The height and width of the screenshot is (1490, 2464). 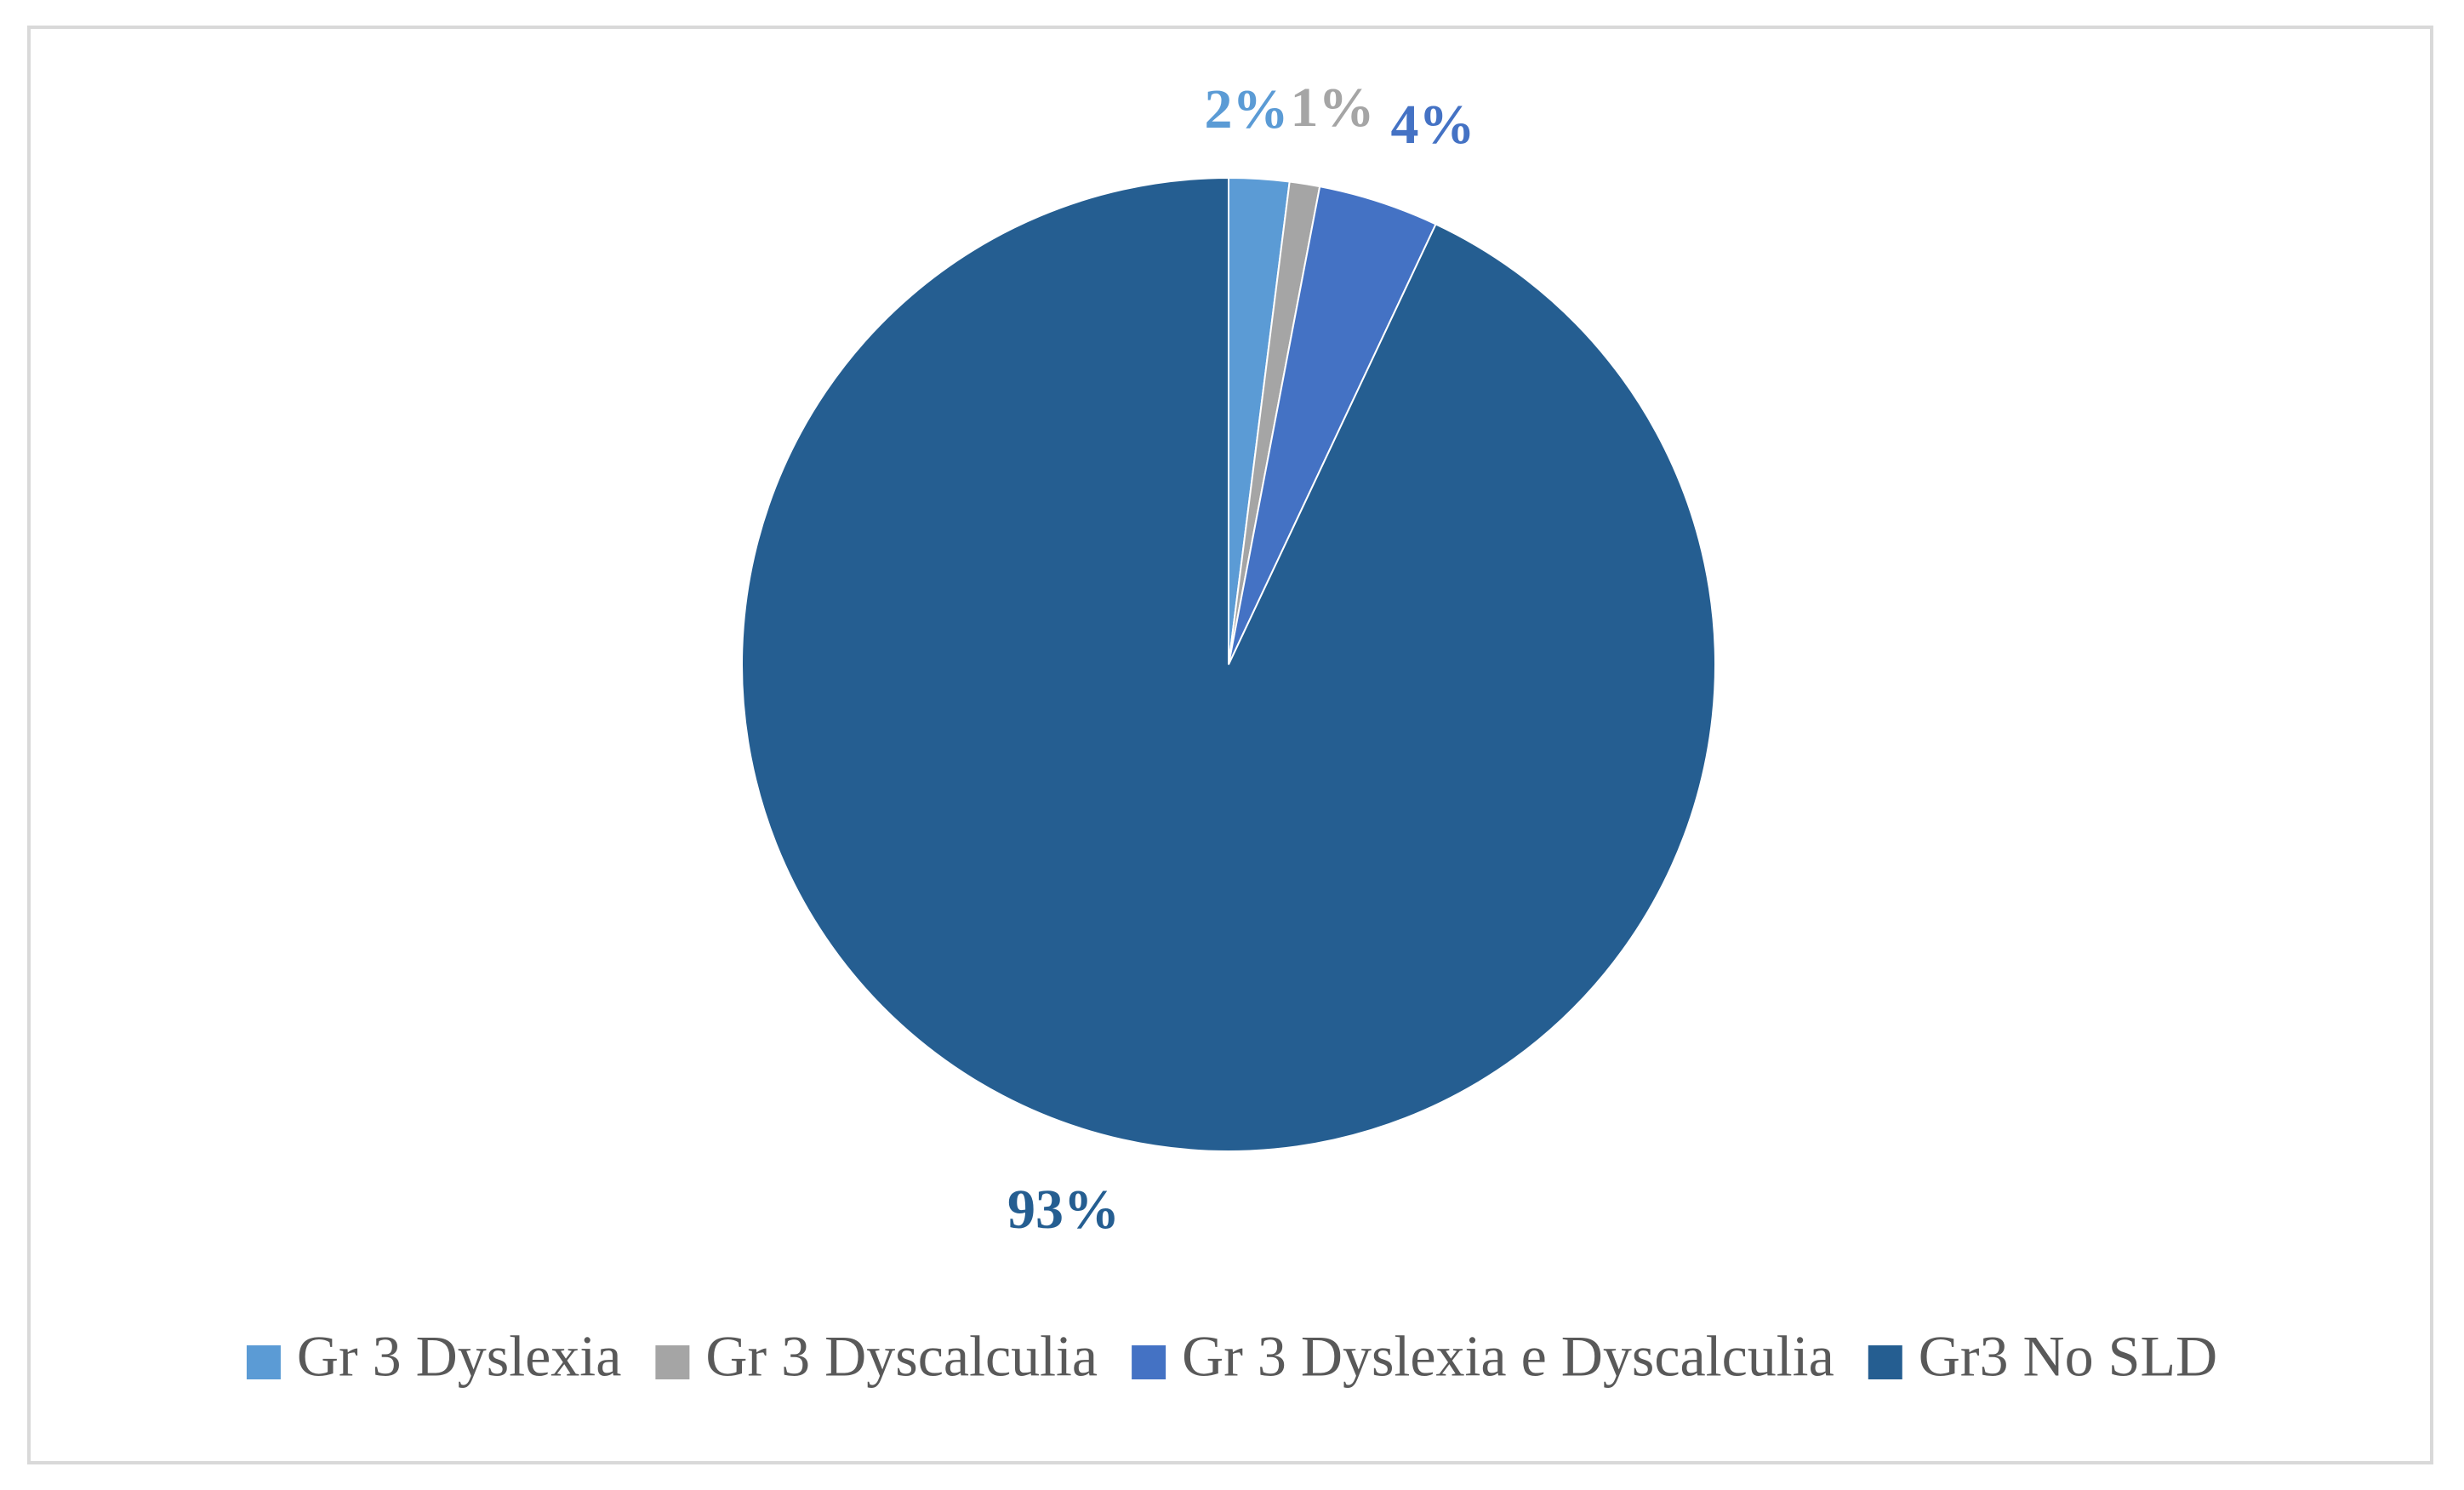 What do you see at coordinates (2068, 1357) in the screenshot?
I see `legend-label: Gr3 No SLD` at bounding box center [2068, 1357].